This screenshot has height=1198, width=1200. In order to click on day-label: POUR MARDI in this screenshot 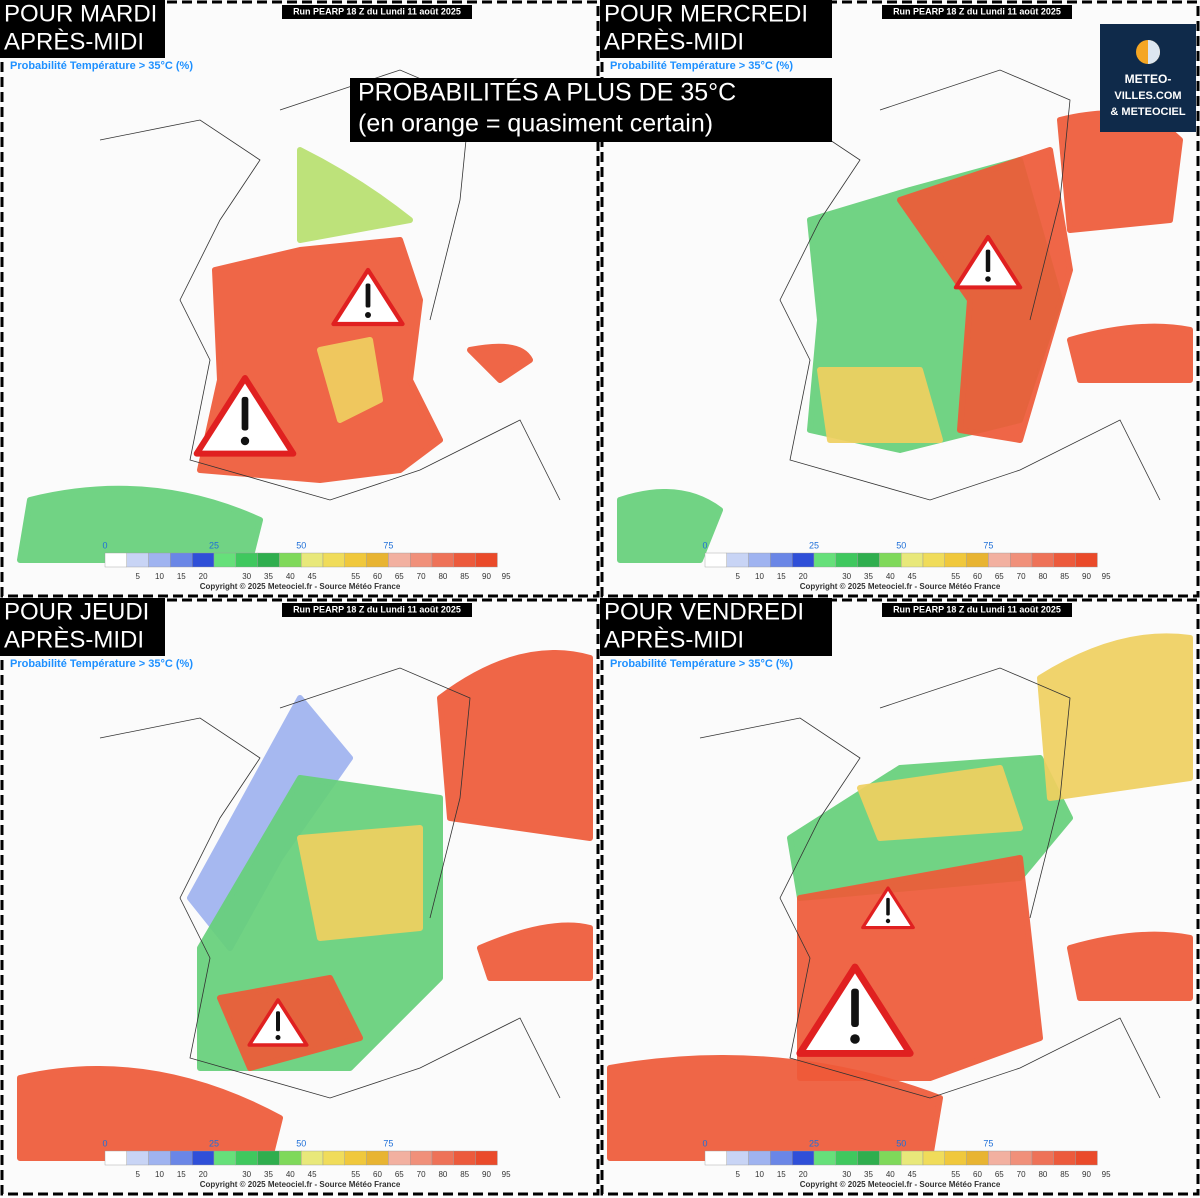, I will do `click(80, 13)`.